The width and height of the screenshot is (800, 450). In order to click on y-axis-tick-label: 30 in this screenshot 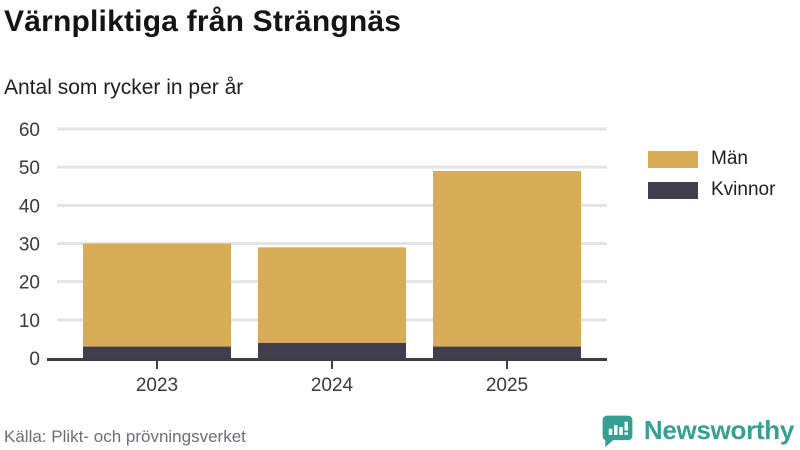, I will do `click(29, 245)`.